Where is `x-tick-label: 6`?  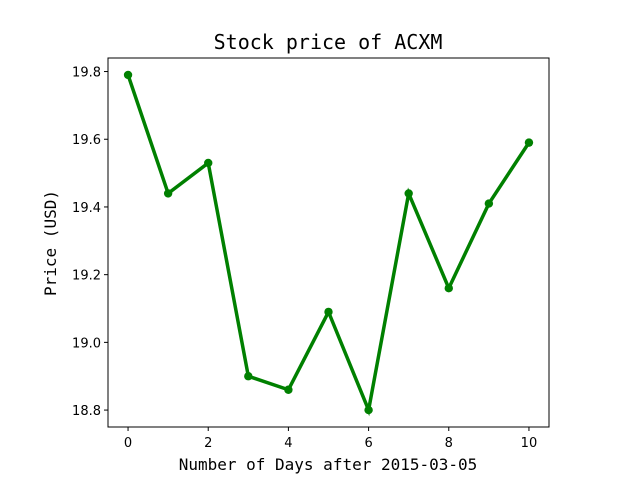
x-tick-label: 6 is located at coordinates (368, 443).